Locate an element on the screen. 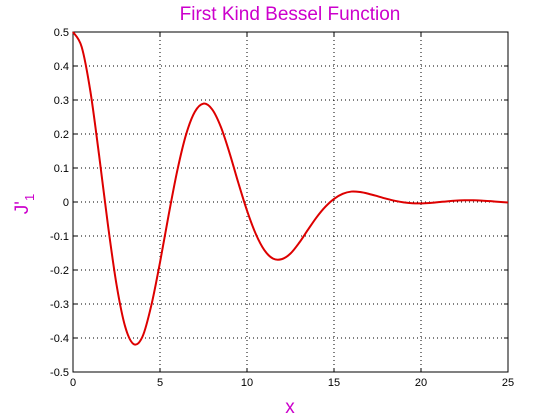 The image size is (560, 420). x-tick-label: 15 is located at coordinates (334, 383).